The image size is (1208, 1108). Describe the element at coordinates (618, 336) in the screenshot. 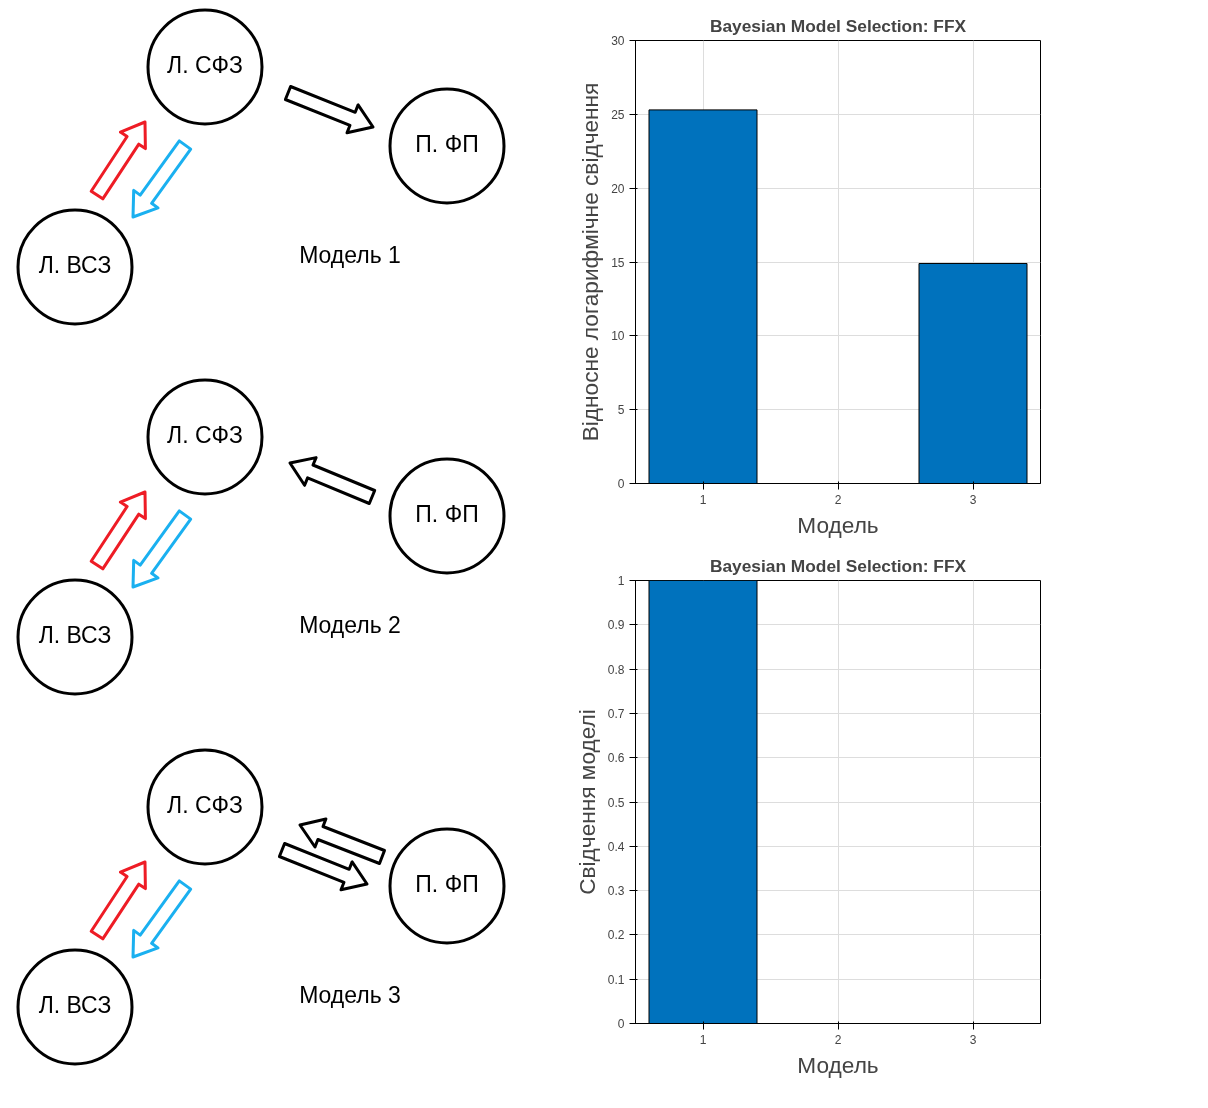

I see `y-tick-label: 10` at that location.